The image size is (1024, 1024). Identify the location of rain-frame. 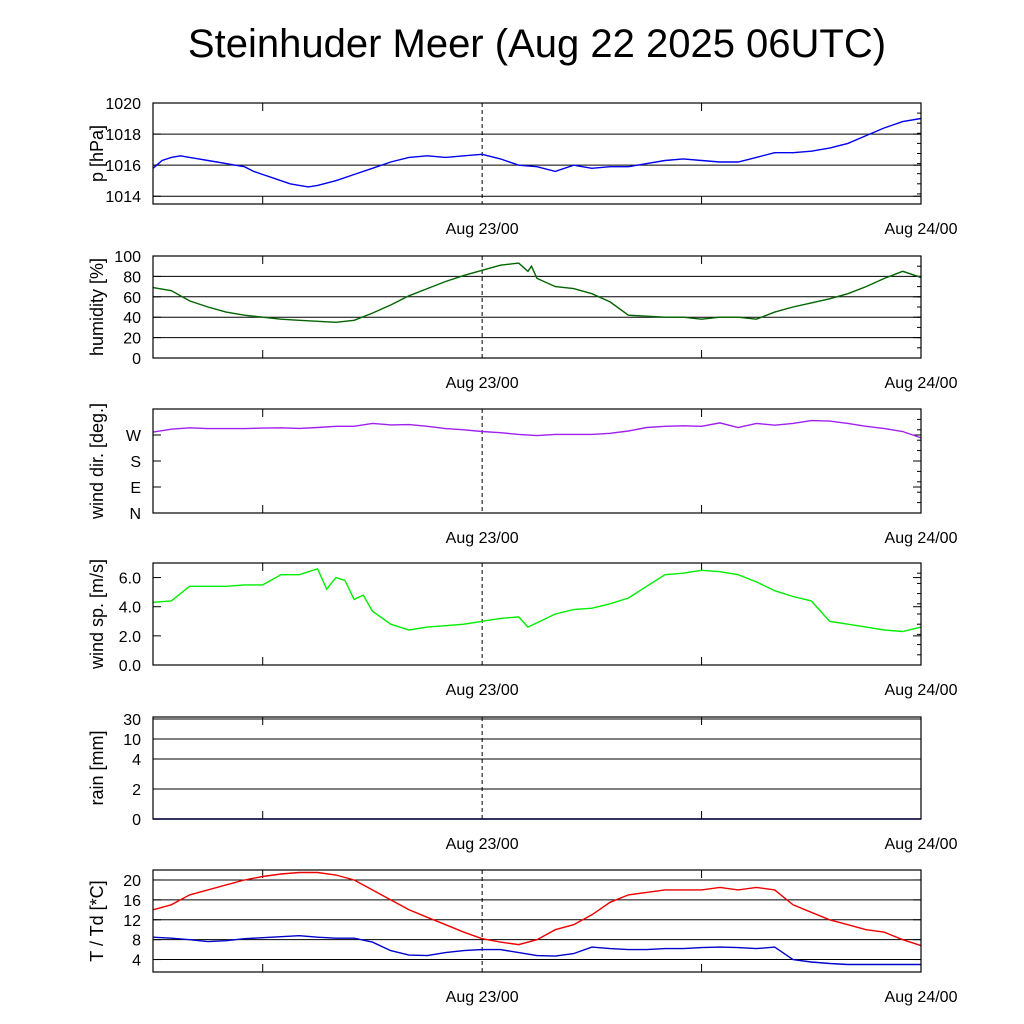
(537, 768).